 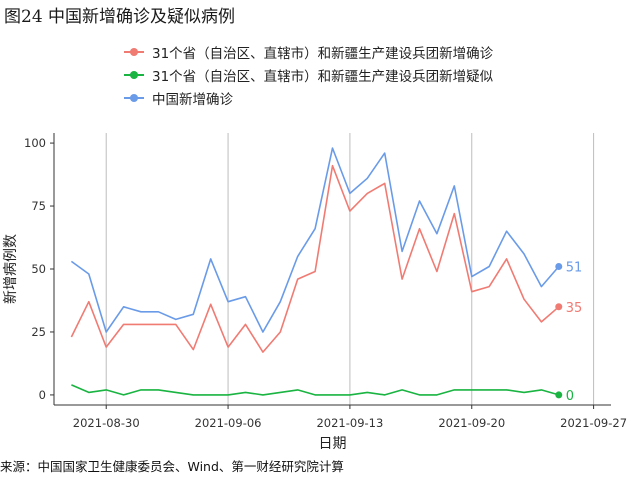 What do you see at coordinates (349, 423) in the screenshot?
I see `x-tick-label: 2021-09-13` at bounding box center [349, 423].